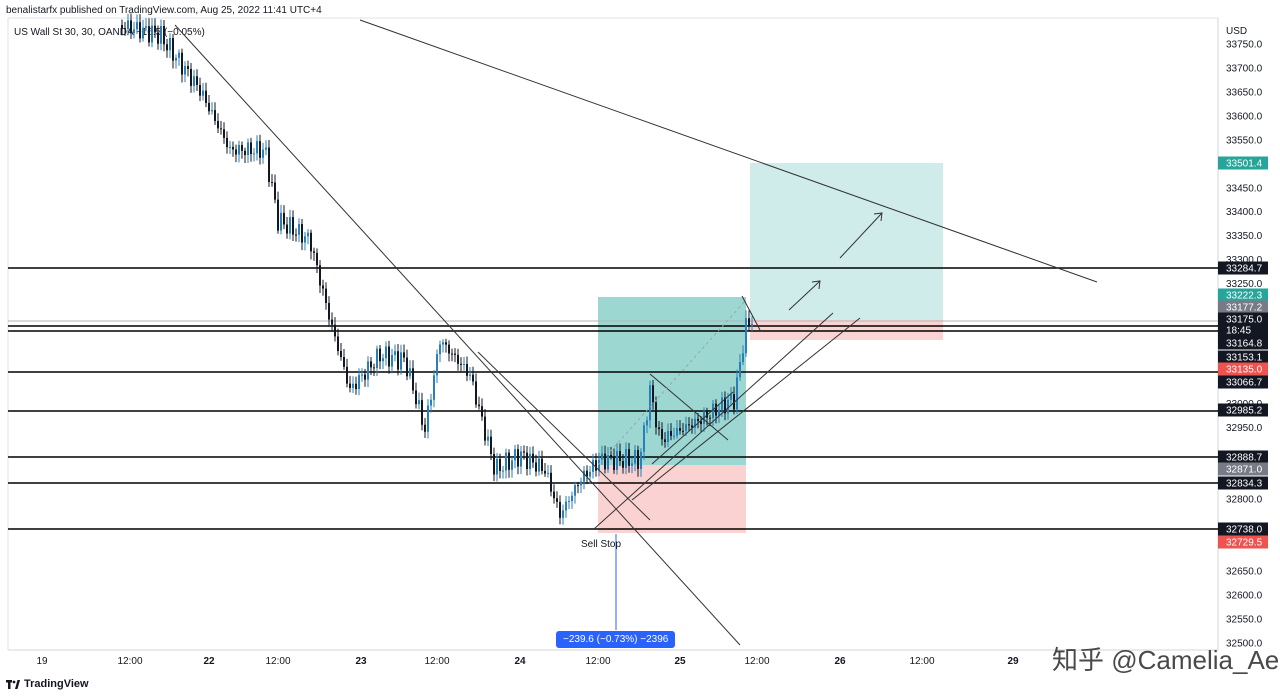  What do you see at coordinates (840, 661) in the screenshot?
I see `time-tick-label: 26` at bounding box center [840, 661].